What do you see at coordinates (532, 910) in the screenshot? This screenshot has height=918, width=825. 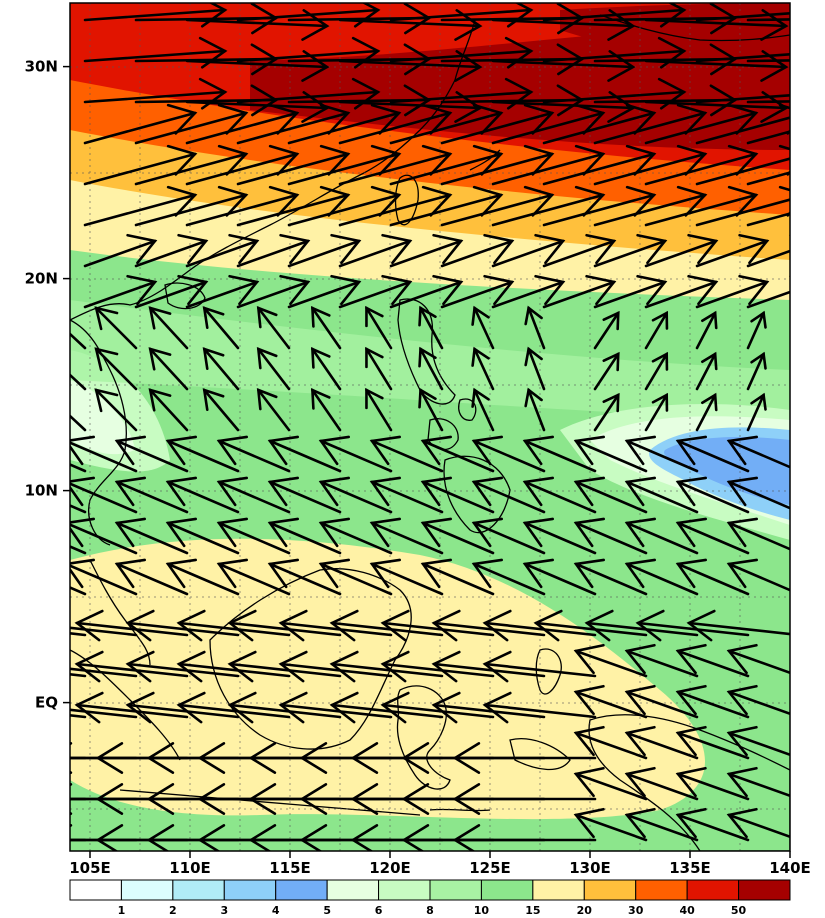 I see `colorbar-label: 15` at bounding box center [532, 910].